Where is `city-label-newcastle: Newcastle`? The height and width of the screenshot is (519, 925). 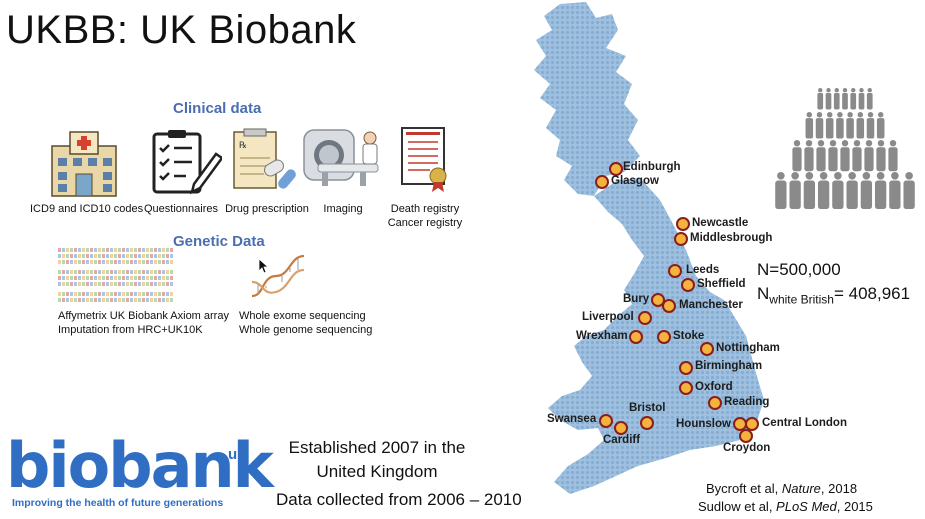 city-label-newcastle: Newcastle is located at coordinates (720, 223).